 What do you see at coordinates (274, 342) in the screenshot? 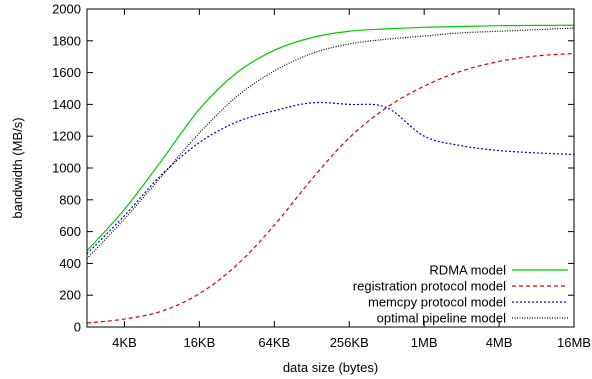
I see `x-tick-label: 64KB` at bounding box center [274, 342].